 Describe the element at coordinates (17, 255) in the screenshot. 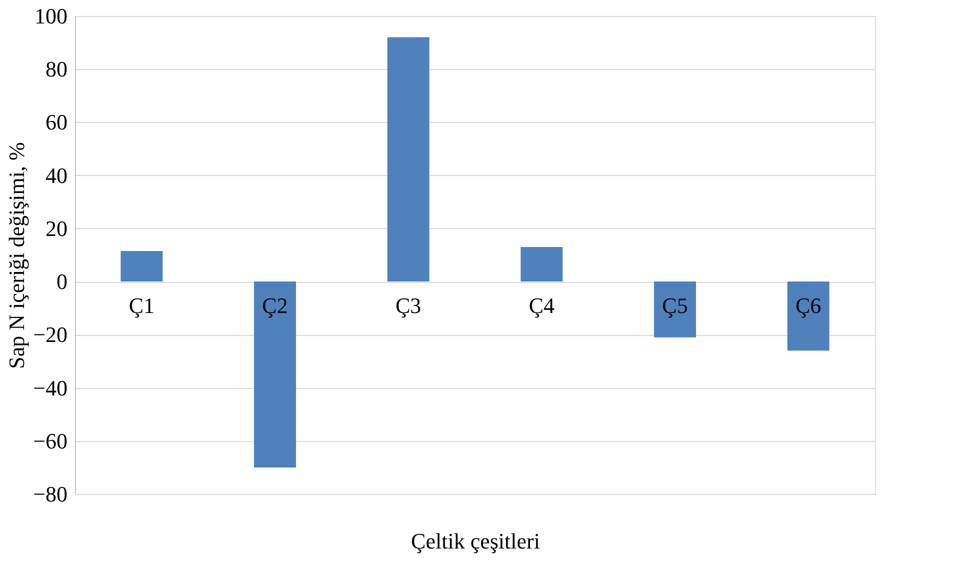

I see `y-axis-title: Sap N içeriği değişimi, %` at that location.